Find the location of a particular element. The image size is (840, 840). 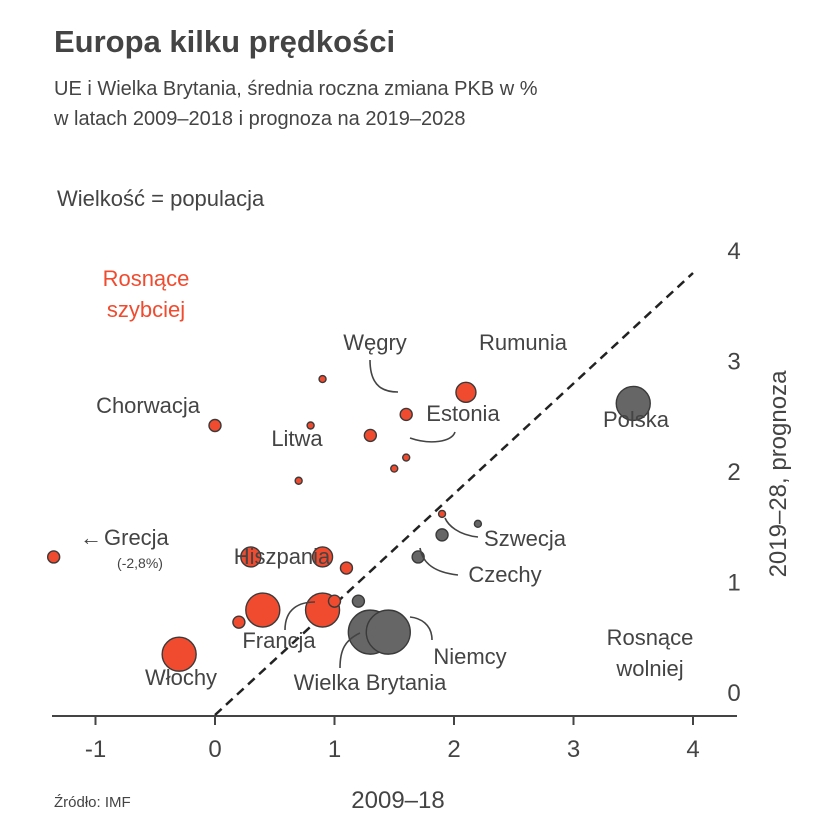

point-label: Hiszpania is located at coordinates (282, 556).